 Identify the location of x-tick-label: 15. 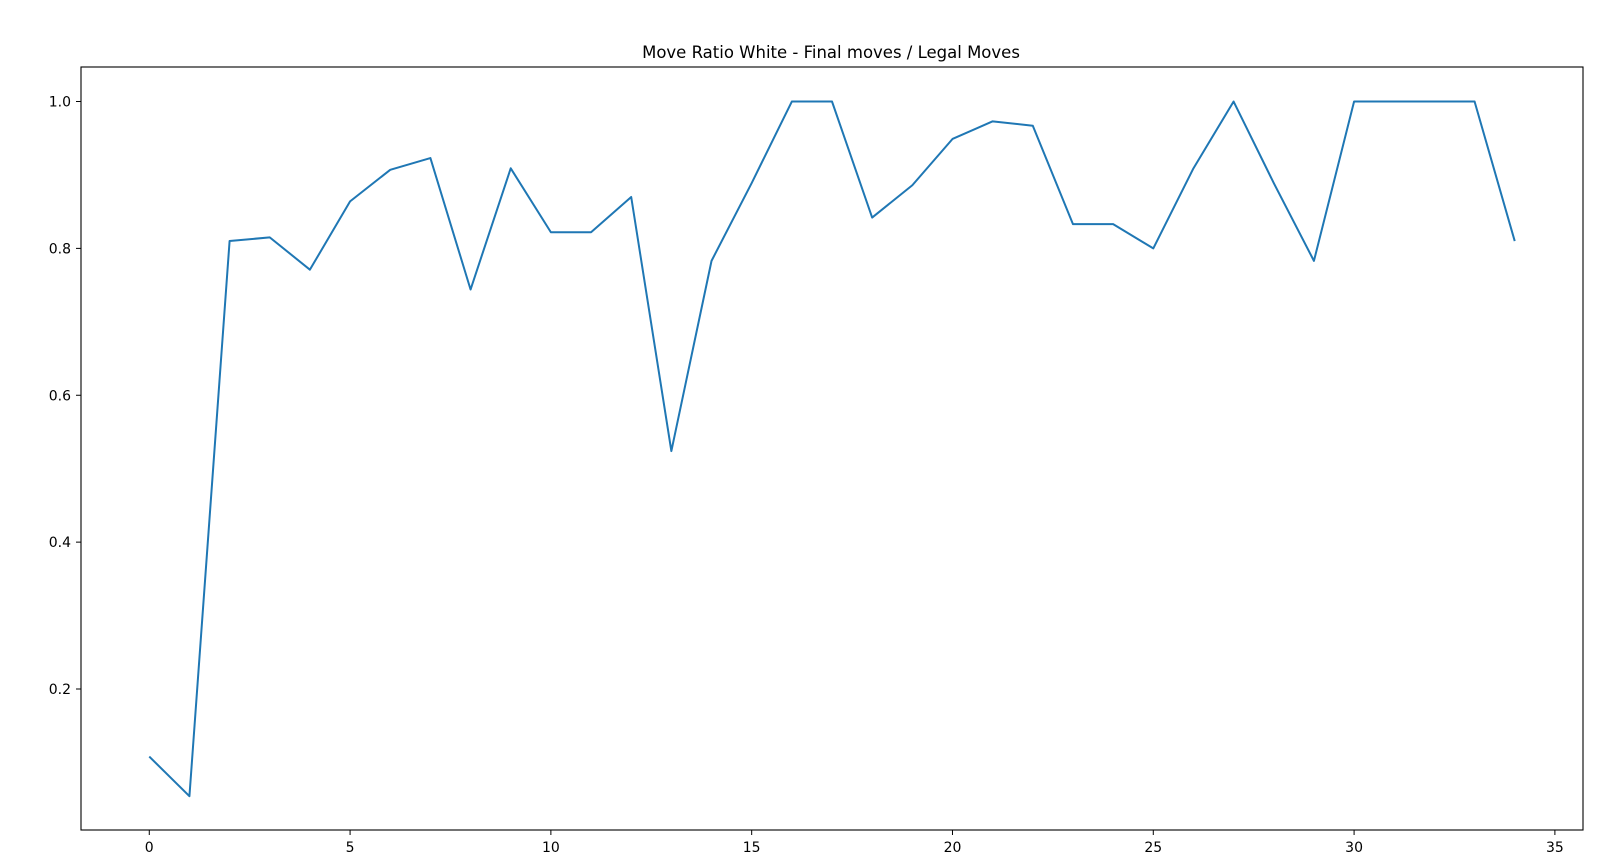
(752, 848).